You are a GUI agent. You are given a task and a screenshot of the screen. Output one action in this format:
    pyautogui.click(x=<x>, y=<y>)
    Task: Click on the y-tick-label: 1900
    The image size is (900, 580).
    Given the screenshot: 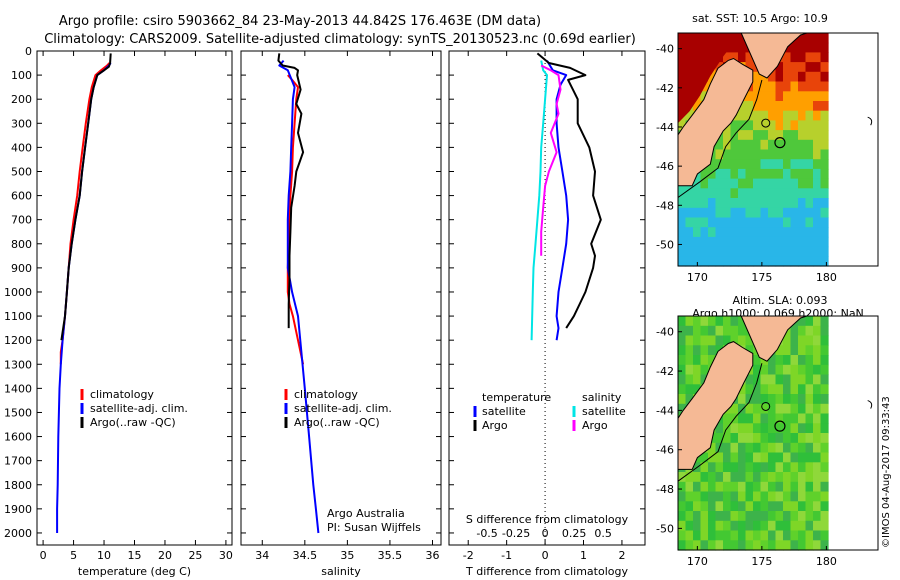 What is the action you would take?
    pyautogui.click(x=18, y=509)
    